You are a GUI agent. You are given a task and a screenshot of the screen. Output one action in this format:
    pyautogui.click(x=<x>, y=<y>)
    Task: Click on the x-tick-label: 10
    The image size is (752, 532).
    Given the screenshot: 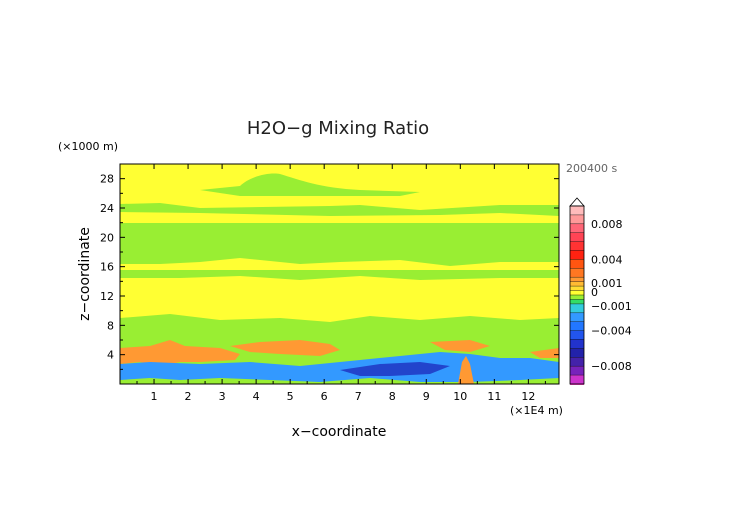 What is the action you would take?
    pyautogui.click(x=460, y=396)
    